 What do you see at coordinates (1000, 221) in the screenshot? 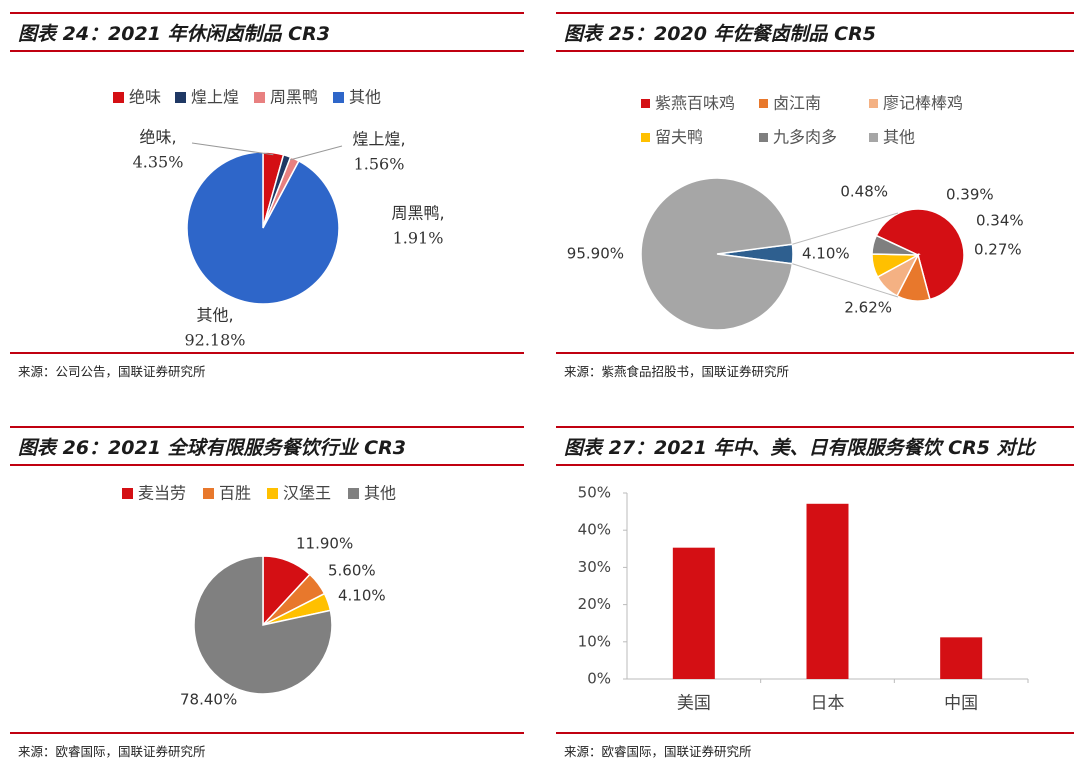
I see `slice-value-label: 0.34%` at bounding box center [1000, 221].